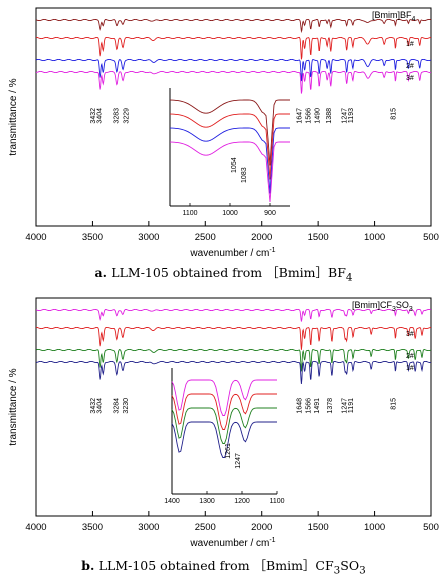 Image resolution: width=447 pixels, height=582 pixels. Describe the element at coordinates (13, 406) in the screenshot. I see `y-axis-title-b: transmittance / %` at that location.